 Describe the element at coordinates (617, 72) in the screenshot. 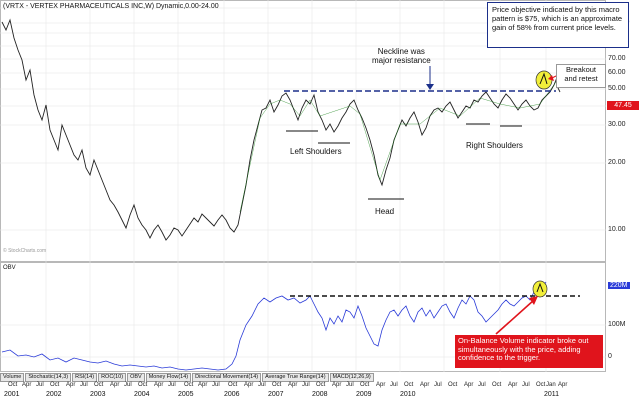

I see `price-tick: 60.00` at that location.